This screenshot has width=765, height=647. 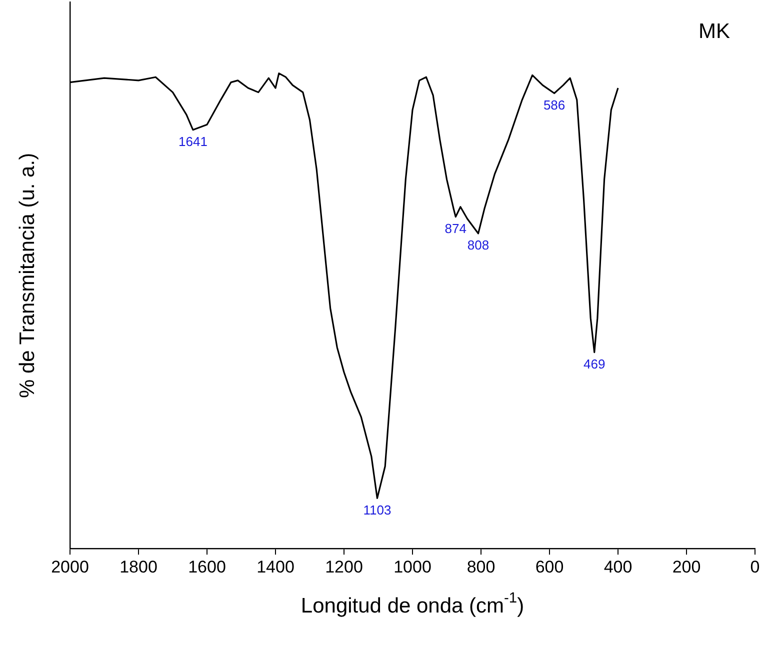 What do you see at coordinates (714, 31) in the screenshot?
I see `text: MK` at bounding box center [714, 31].